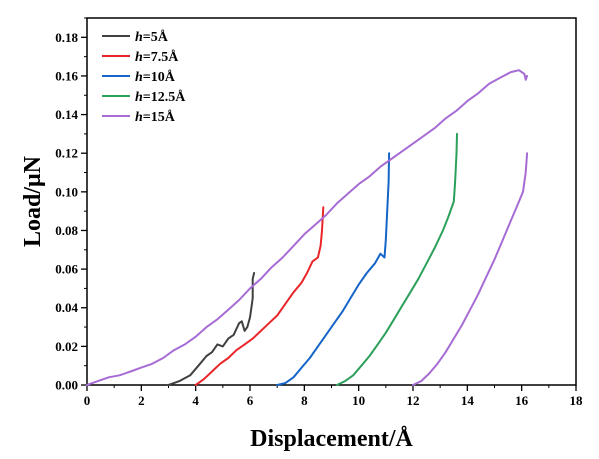  What do you see at coordinates (358, 400) in the screenshot?
I see `x-tick-label: 10` at bounding box center [358, 400].